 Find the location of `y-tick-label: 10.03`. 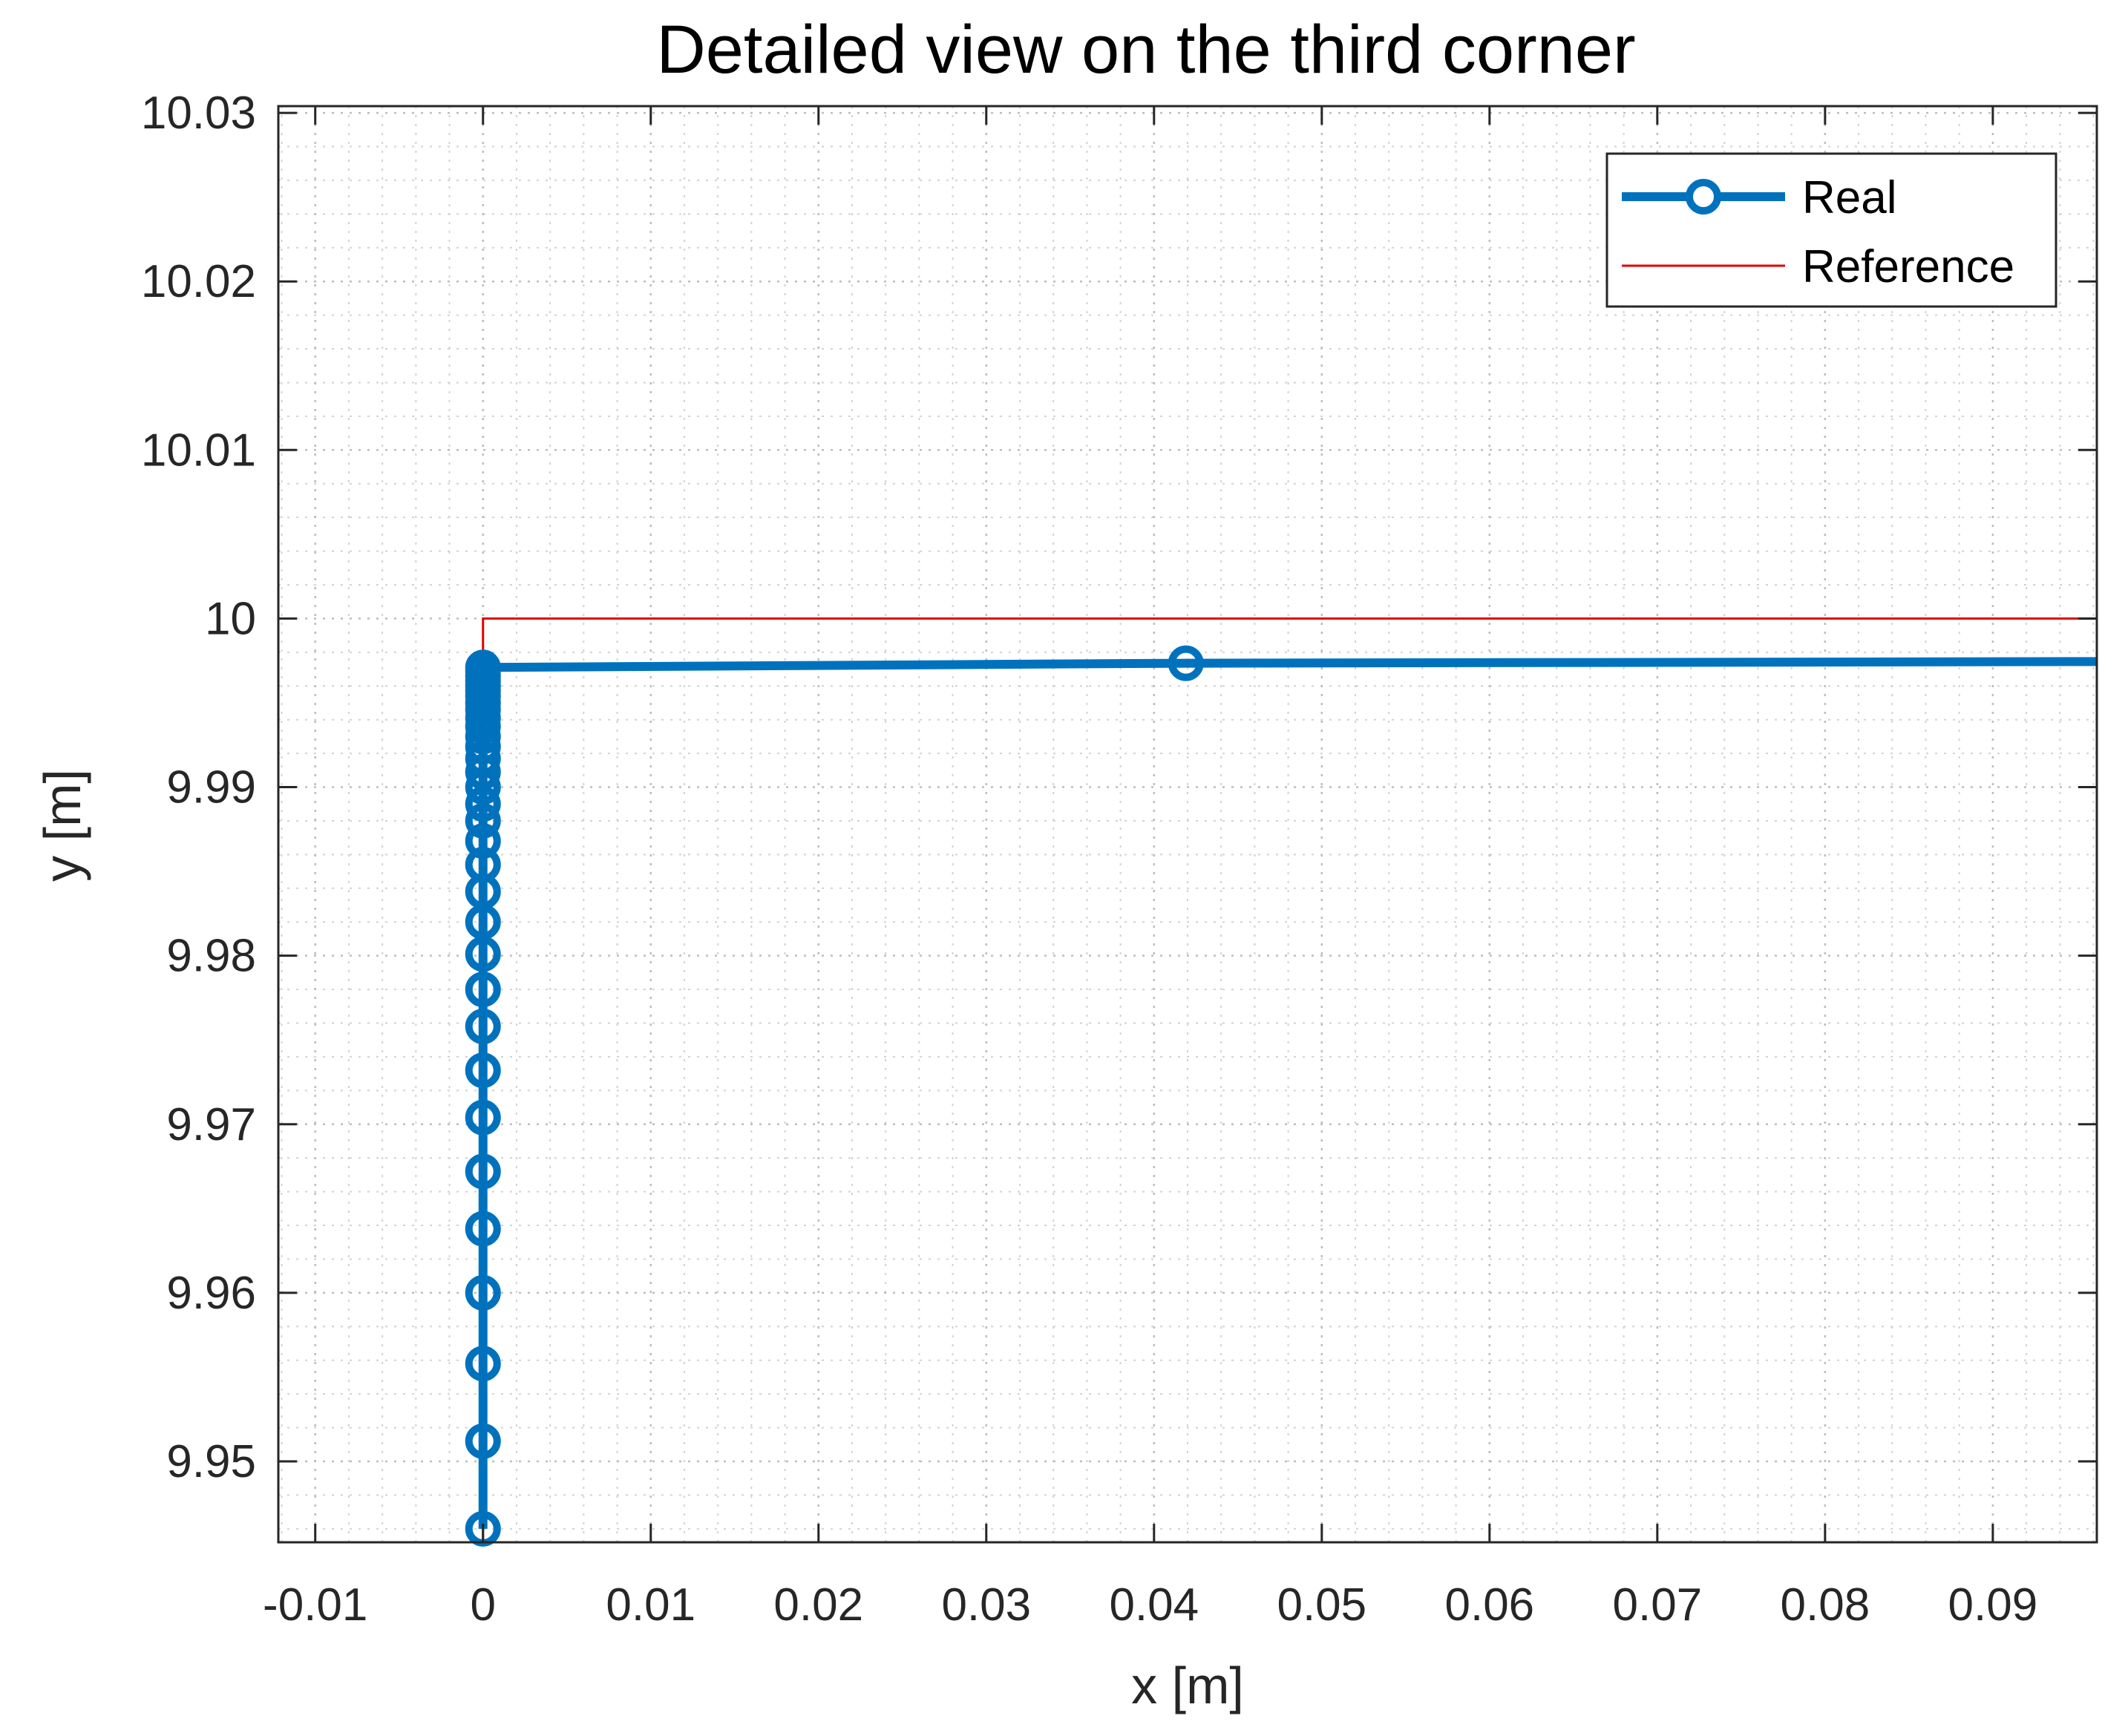

y-tick-label: 10.03 is located at coordinates (198, 113).